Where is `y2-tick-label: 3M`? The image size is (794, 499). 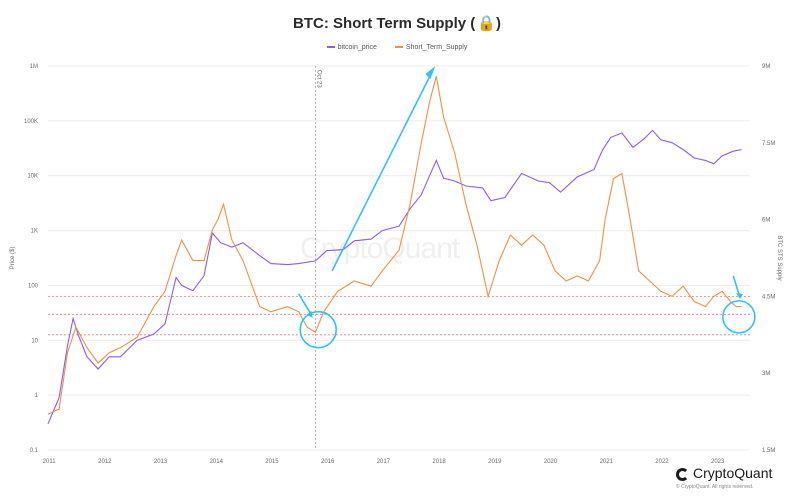
y2-tick-label: 3M is located at coordinates (766, 374).